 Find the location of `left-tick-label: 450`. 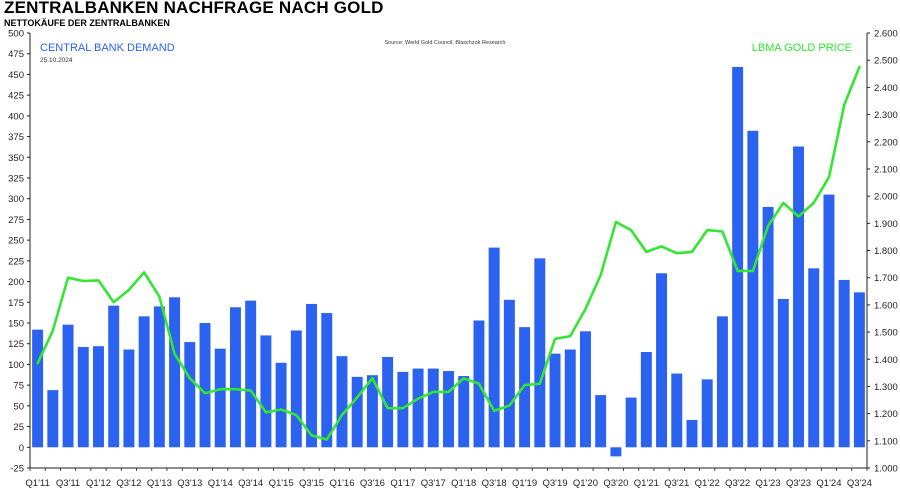

left-tick-label: 450 is located at coordinates (16, 75).